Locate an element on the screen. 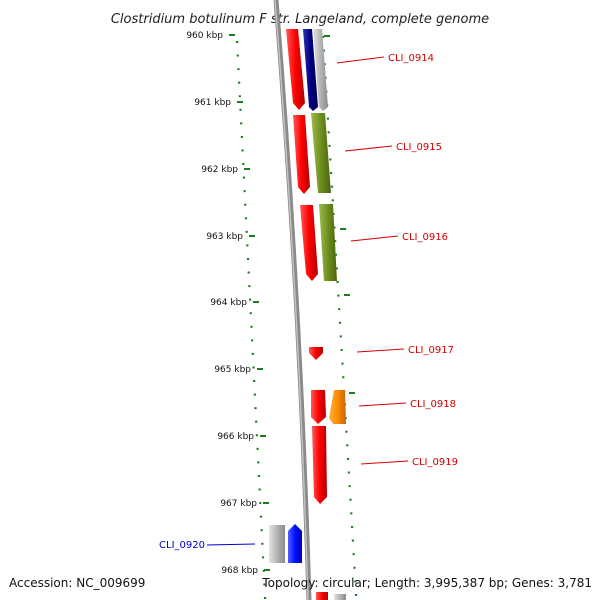 This screenshot has width=600, height=600. genome-backbone is located at coordinates (292, 300).